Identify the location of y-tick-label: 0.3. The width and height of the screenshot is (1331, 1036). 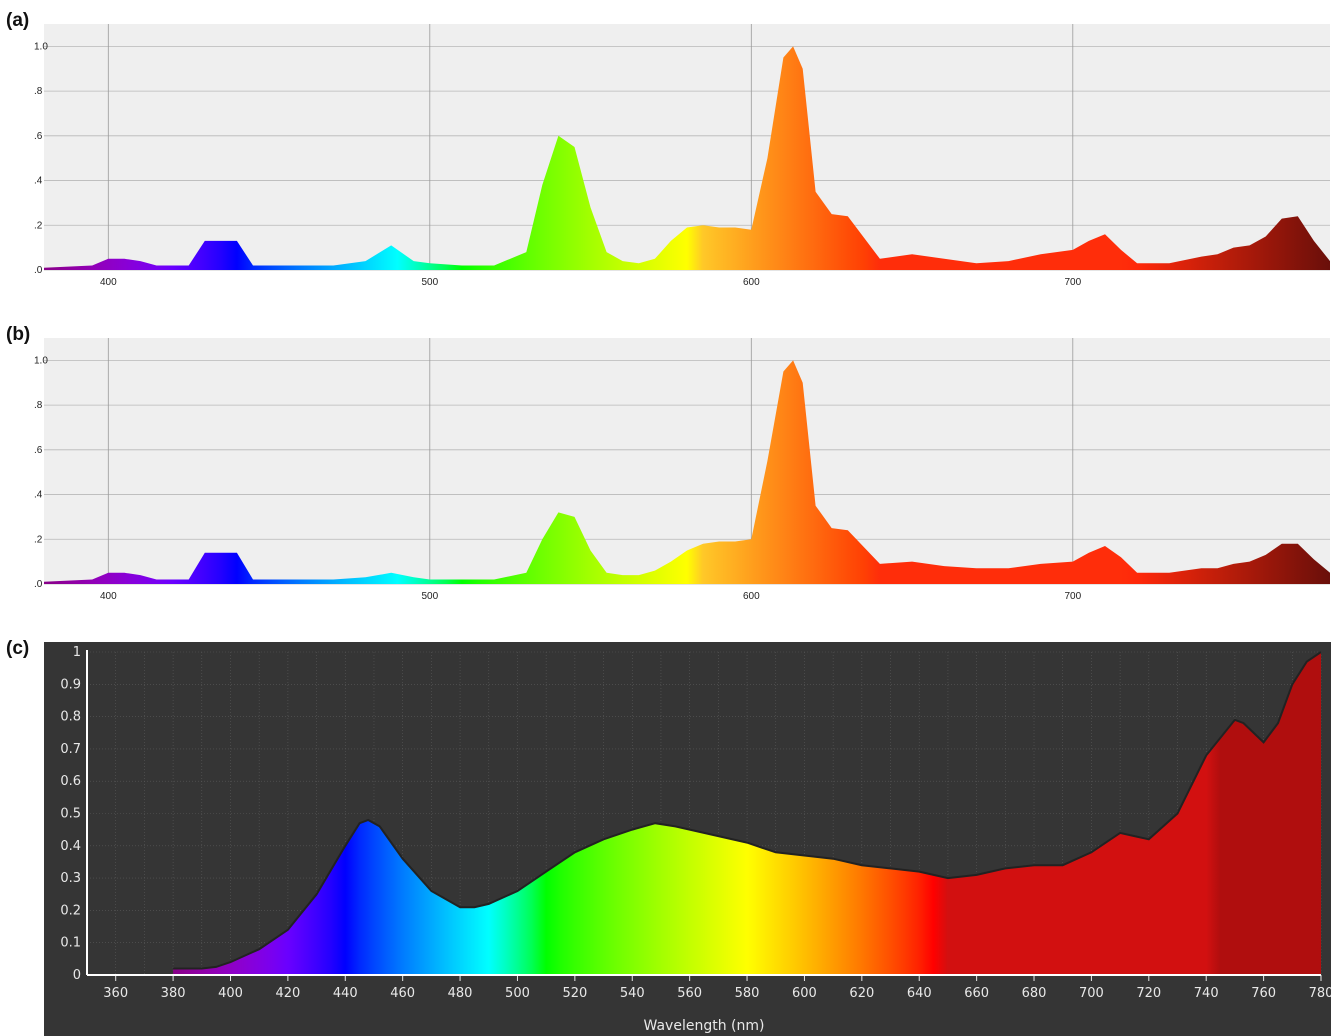
(70, 878).